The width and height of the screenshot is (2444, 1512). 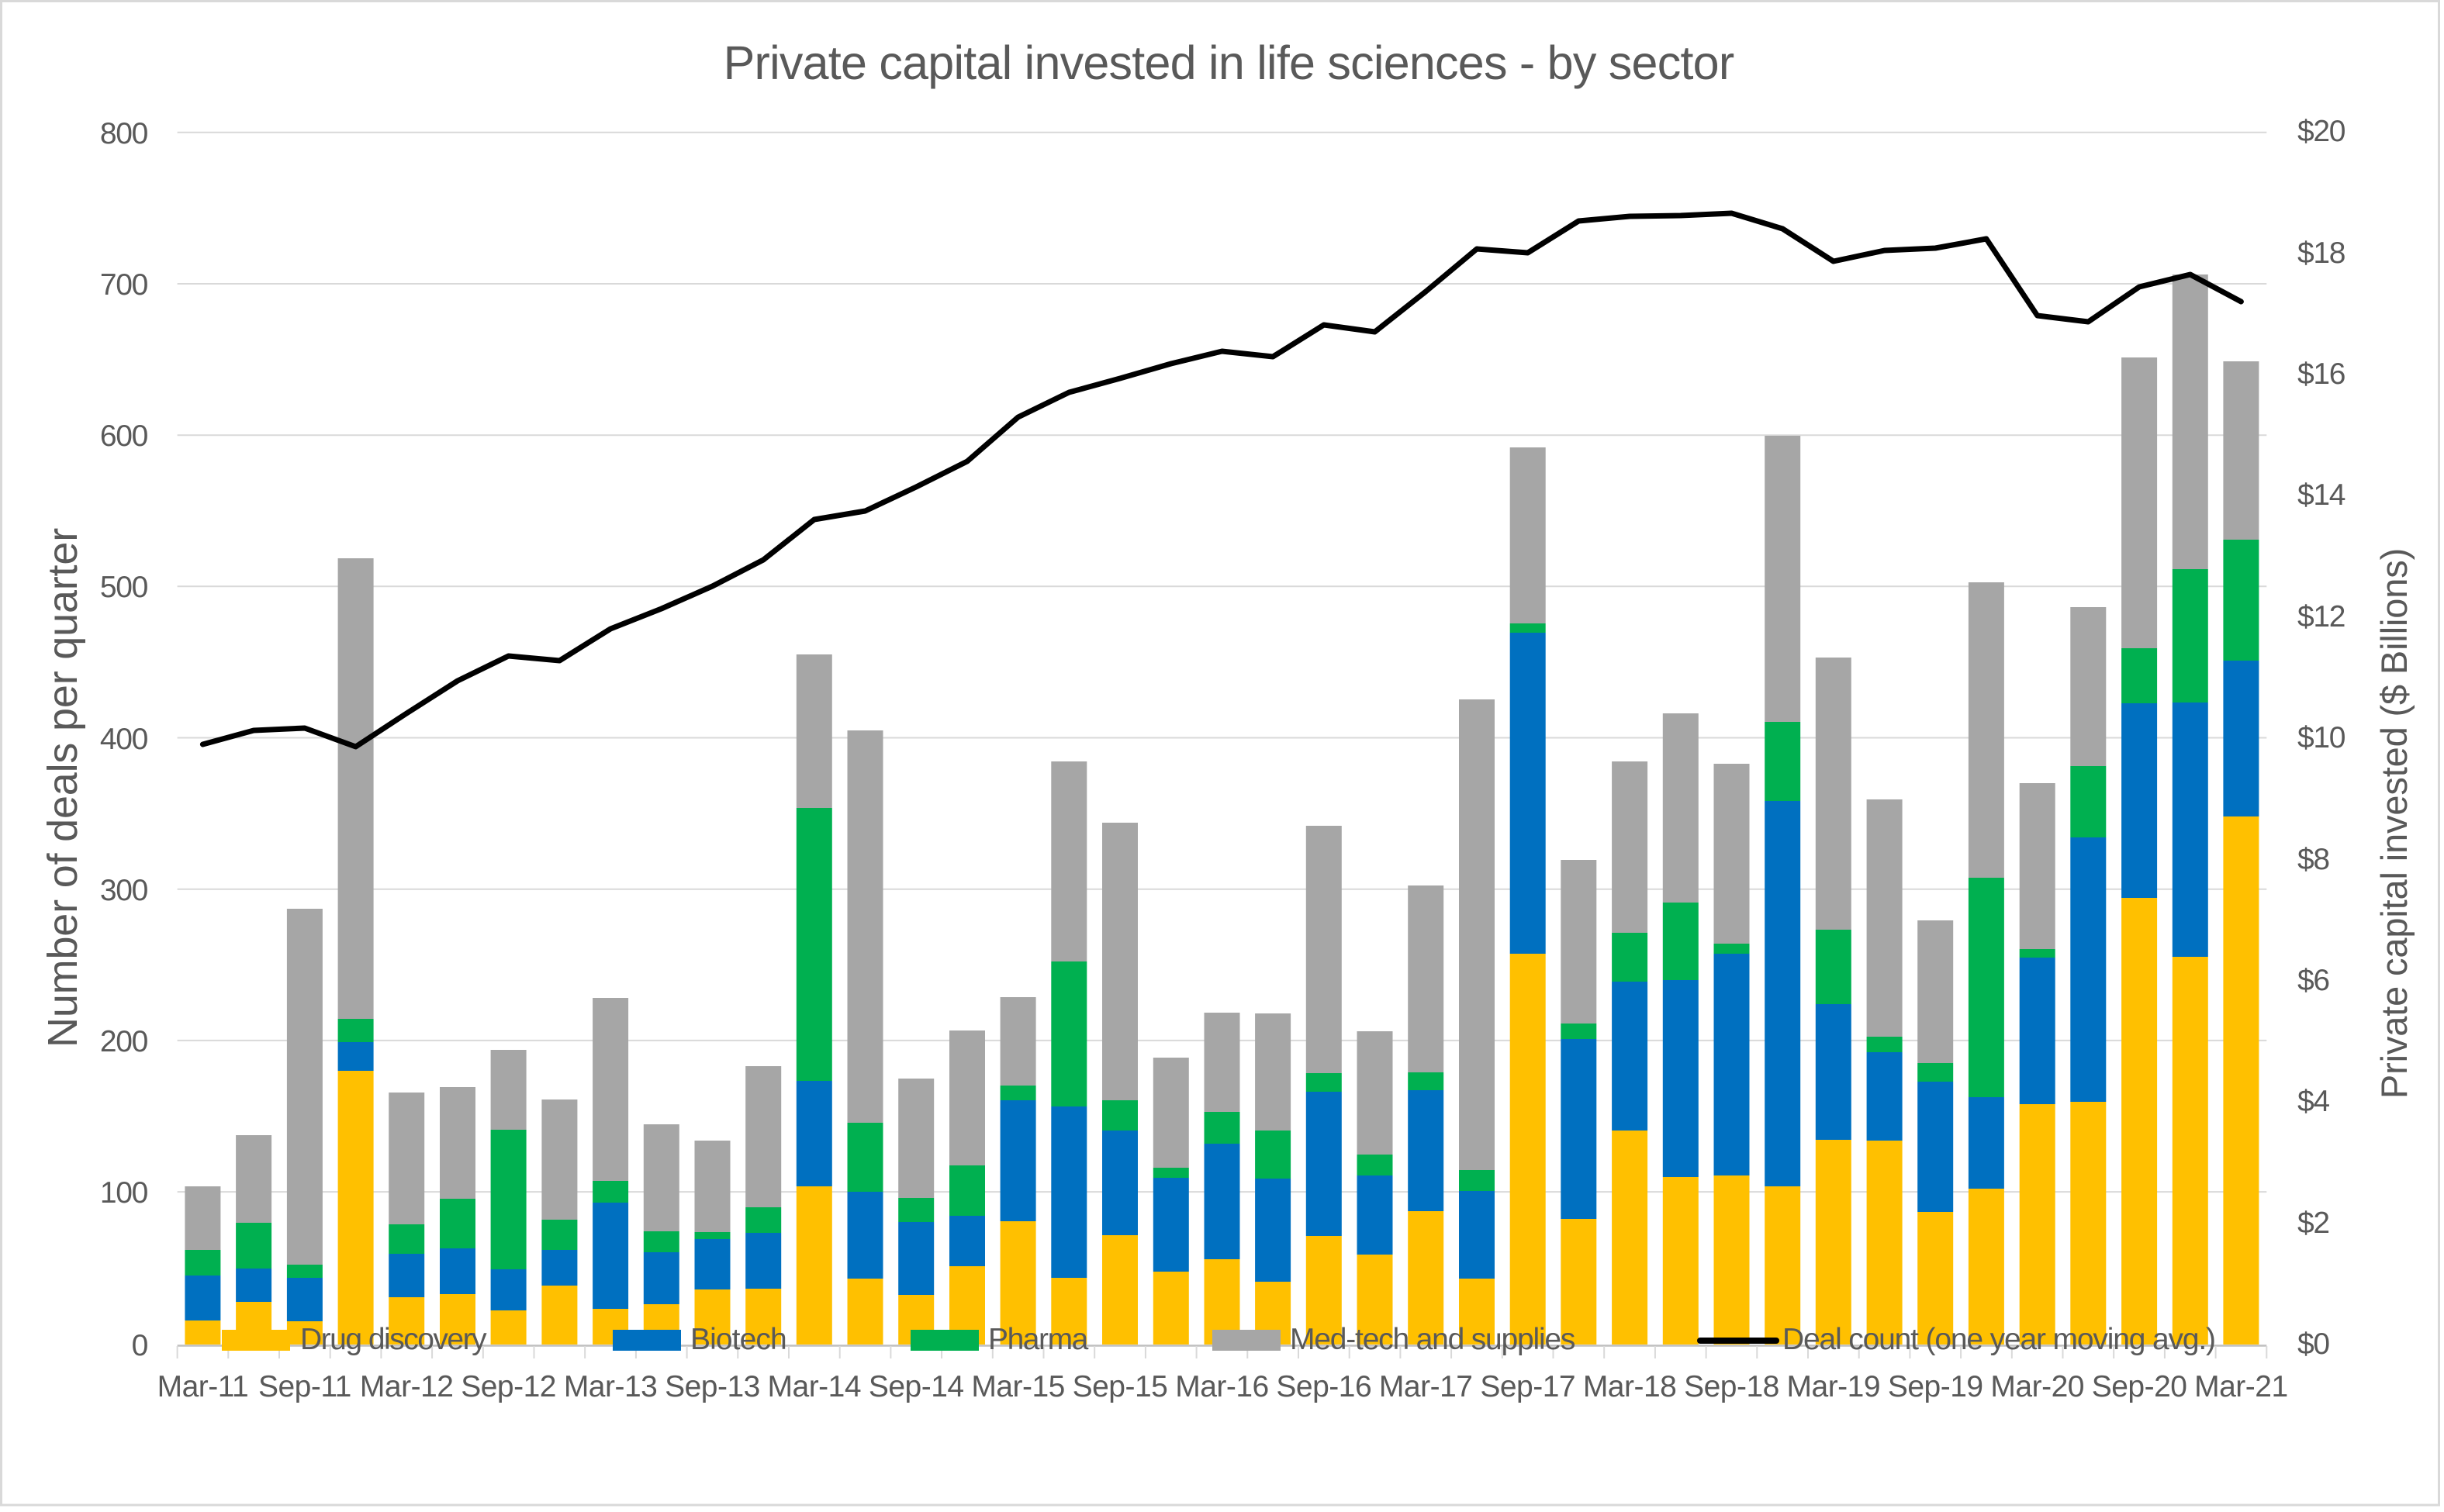 I want to click on svg-text: $4, so click(x=2313, y=1101).